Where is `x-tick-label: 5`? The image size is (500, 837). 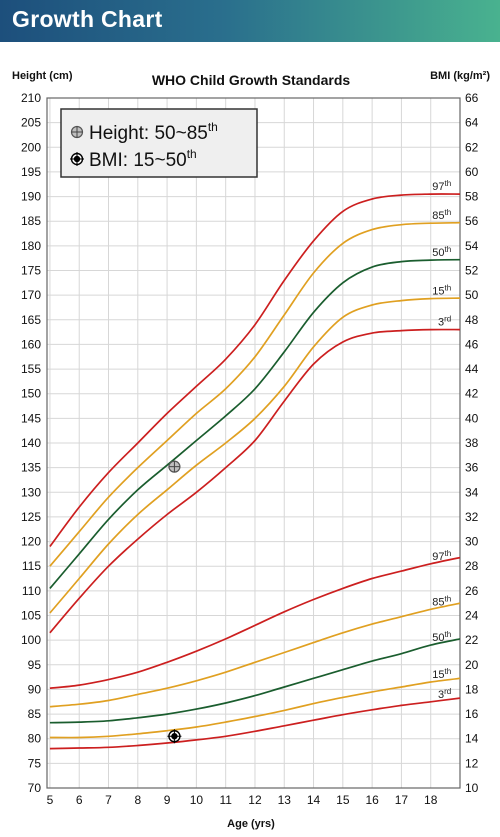
x-tick-label: 5 is located at coordinates (50, 800).